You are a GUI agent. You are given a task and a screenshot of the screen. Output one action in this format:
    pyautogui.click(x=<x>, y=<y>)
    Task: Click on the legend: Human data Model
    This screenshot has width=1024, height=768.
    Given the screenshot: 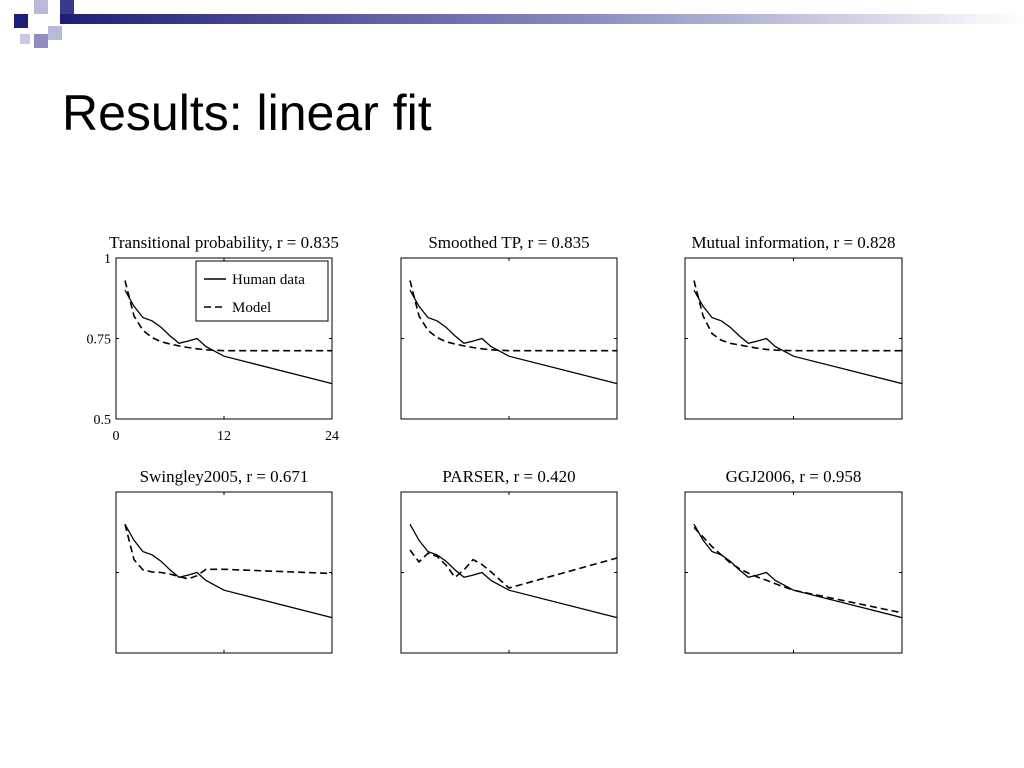 What is the action you would take?
    pyautogui.click(x=262, y=291)
    